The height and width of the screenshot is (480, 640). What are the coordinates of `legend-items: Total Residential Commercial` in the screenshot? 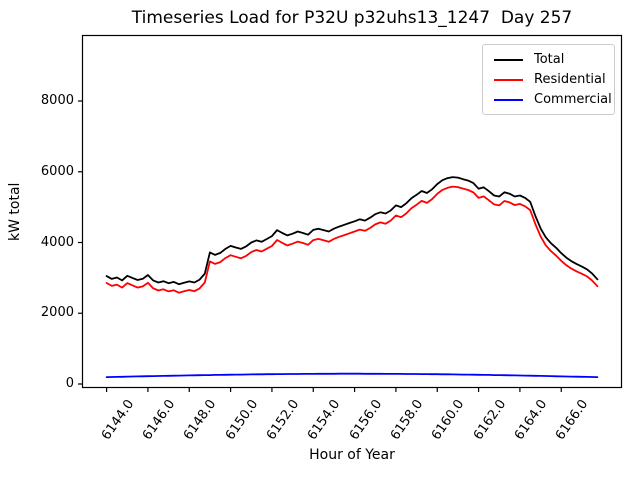 It's located at (553, 79).